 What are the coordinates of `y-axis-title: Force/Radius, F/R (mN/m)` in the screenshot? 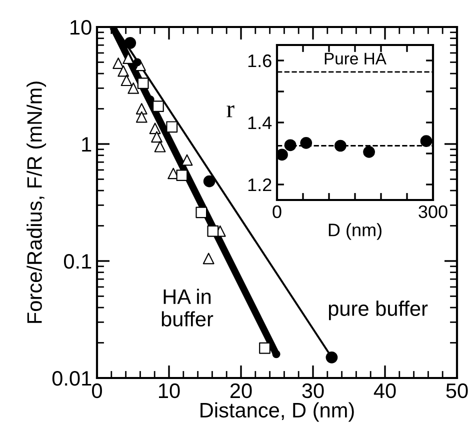 It's located at (36, 202).